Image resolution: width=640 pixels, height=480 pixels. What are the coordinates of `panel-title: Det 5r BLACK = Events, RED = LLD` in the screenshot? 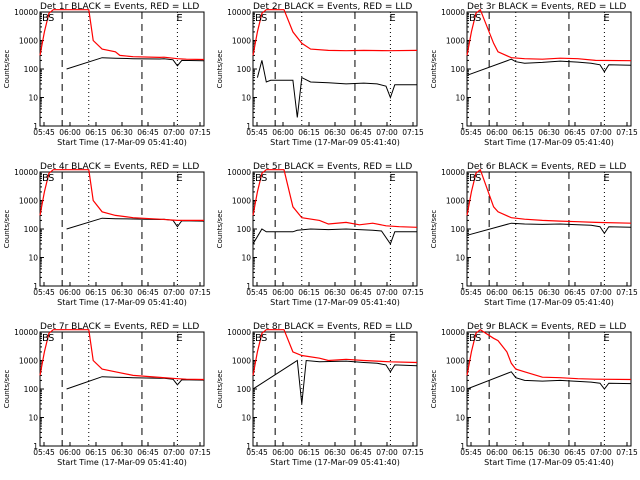 It's located at (332, 167).